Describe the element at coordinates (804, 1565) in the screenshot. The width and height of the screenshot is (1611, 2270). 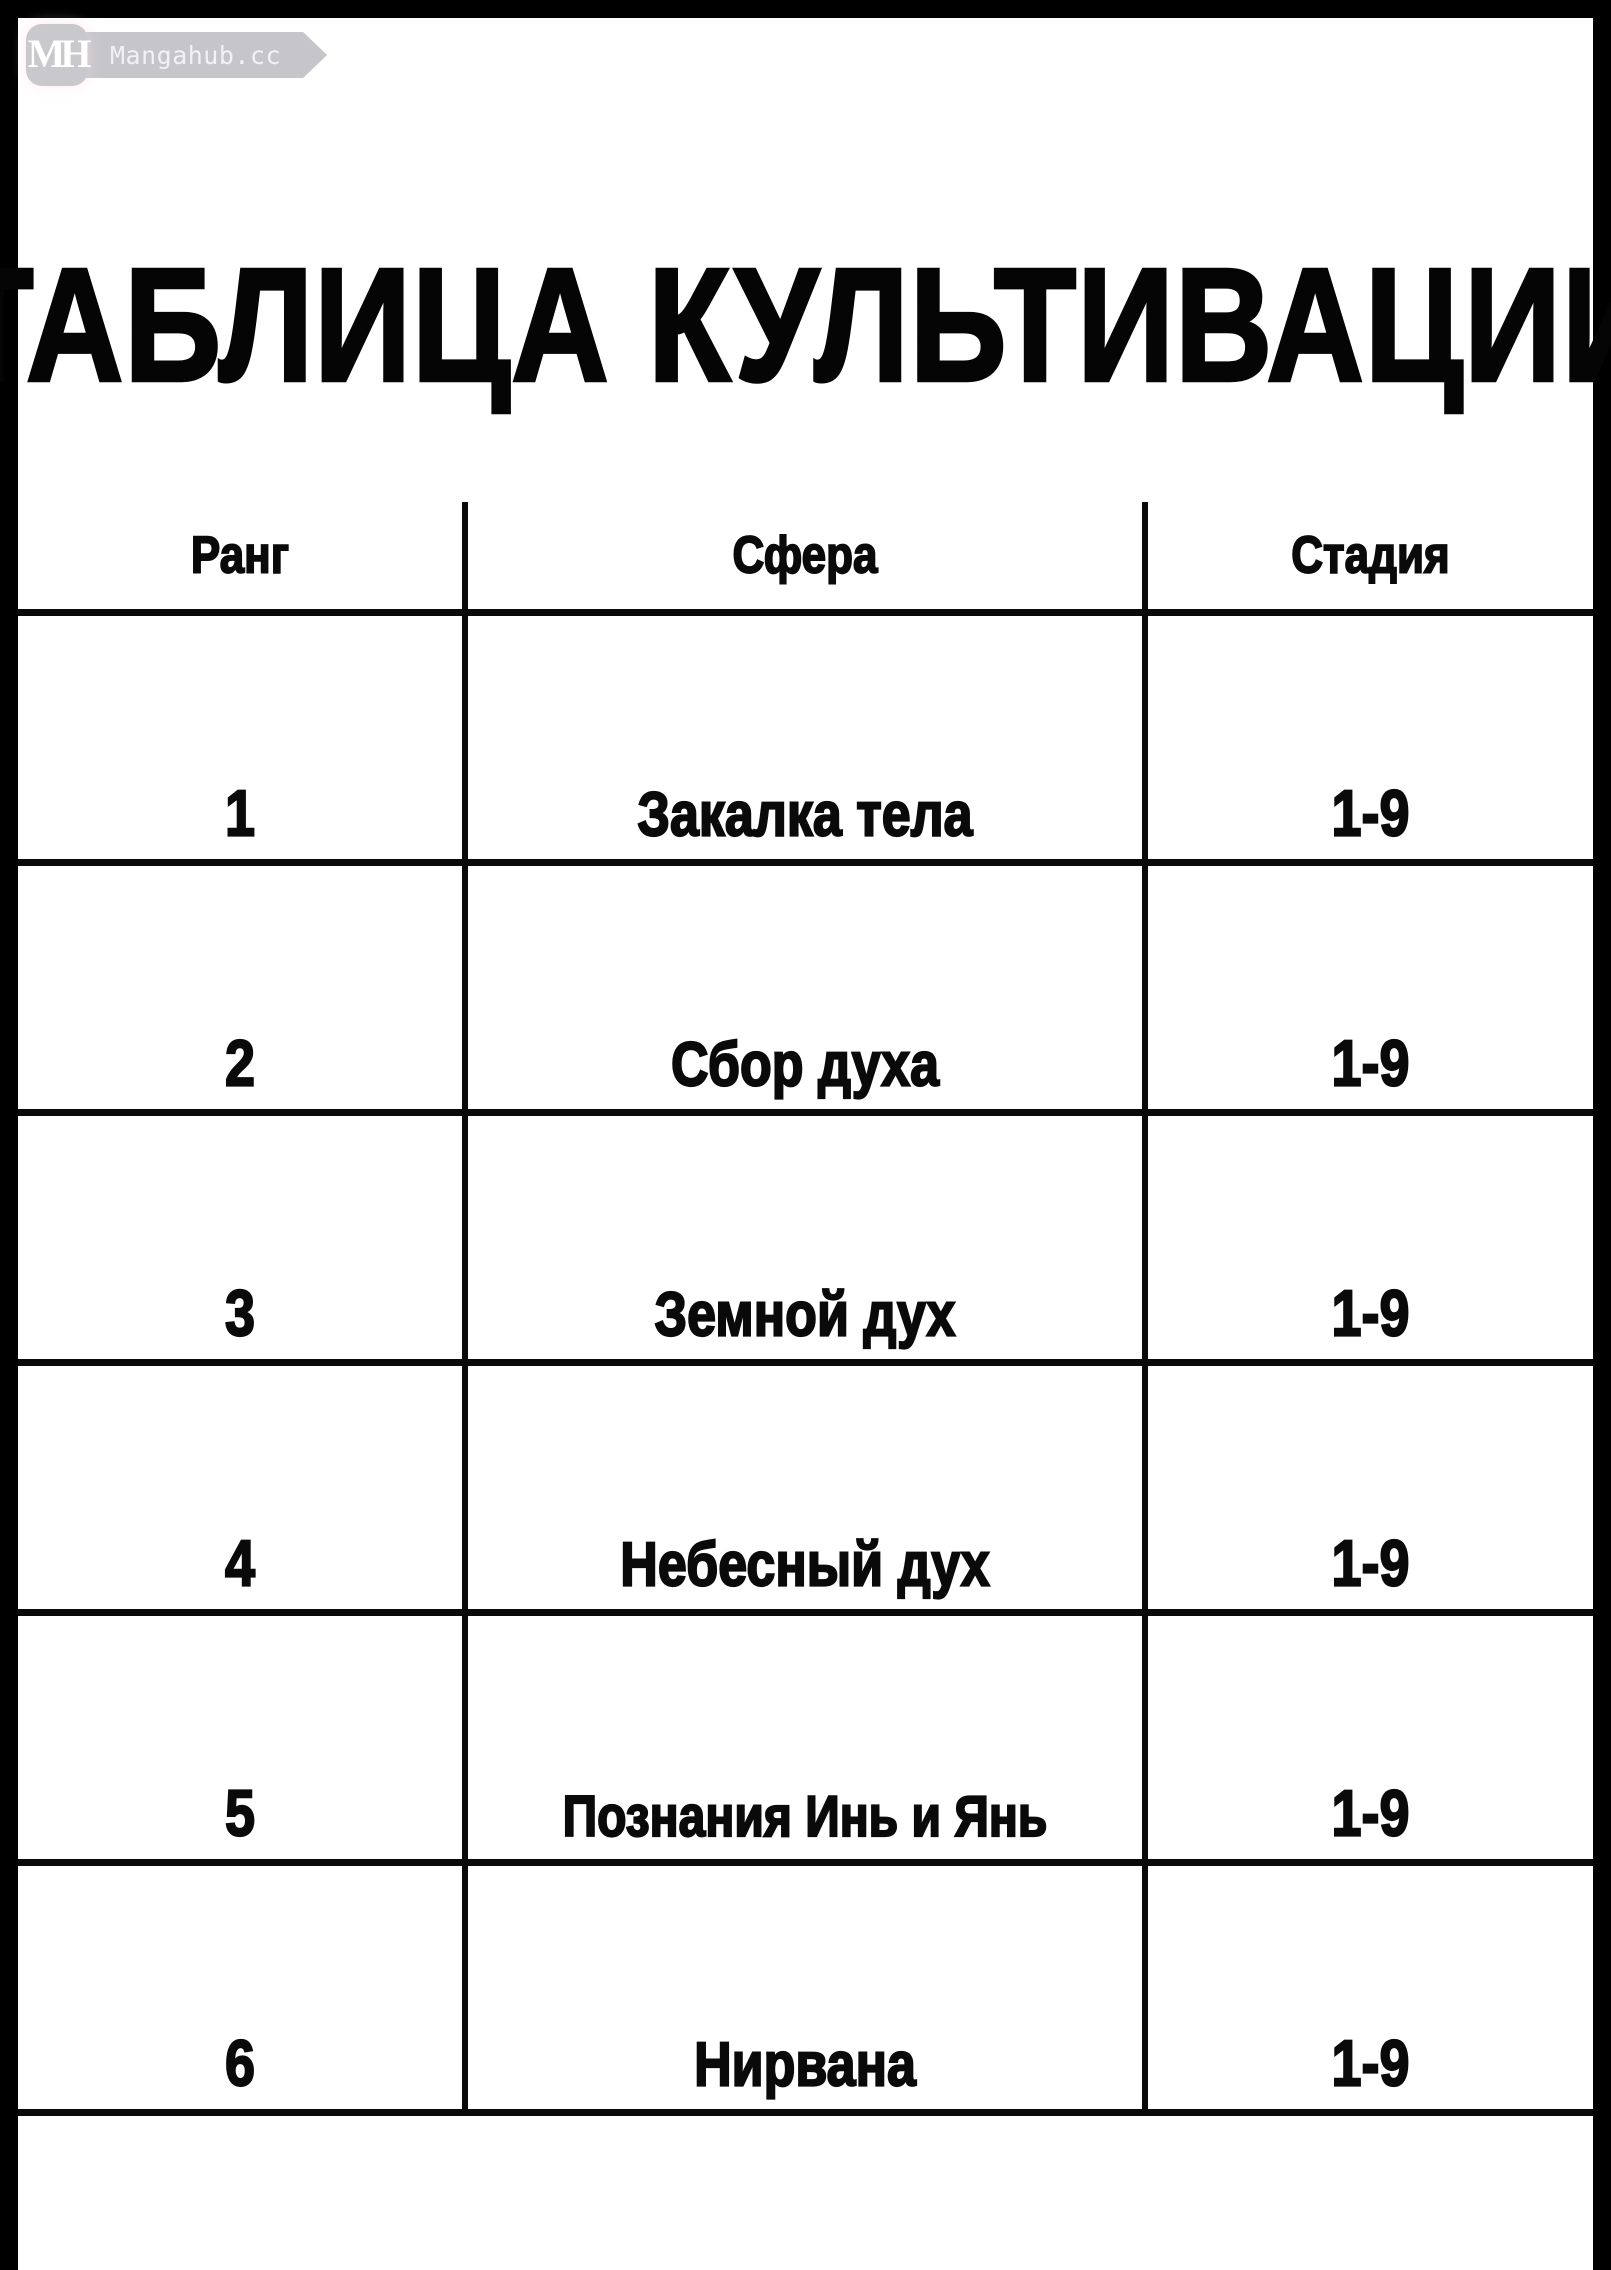
I see `realm-value: Небесный дух` at that location.